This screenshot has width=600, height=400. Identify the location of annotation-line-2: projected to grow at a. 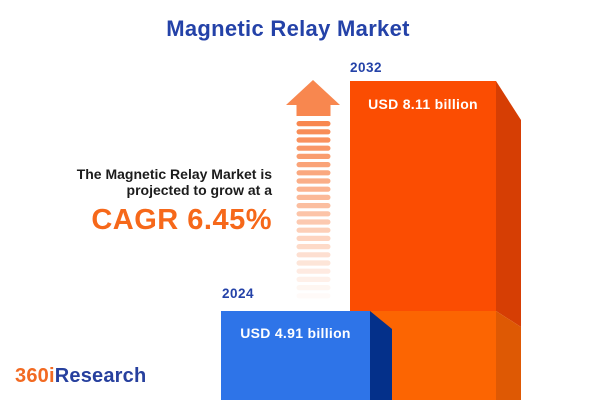
(199, 189).